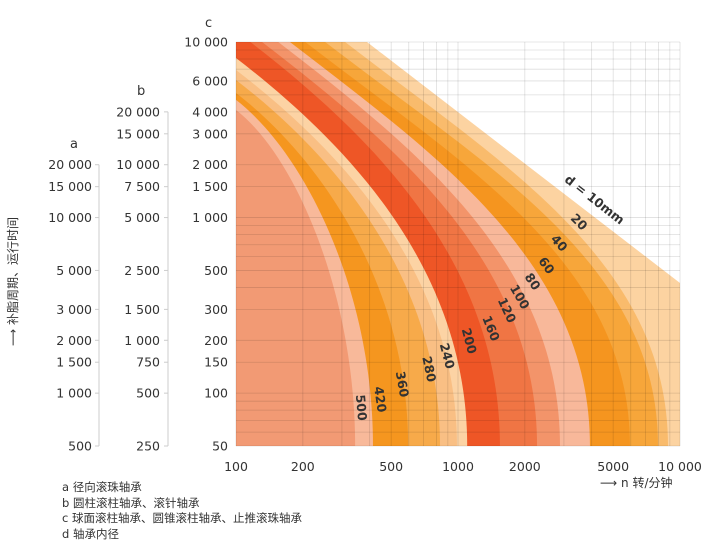 This screenshot has height=553, width=714. Describe the element at coordinates (142, 270) in the screenshot. I see `axis-b-tick-label: 2 500` at that location.